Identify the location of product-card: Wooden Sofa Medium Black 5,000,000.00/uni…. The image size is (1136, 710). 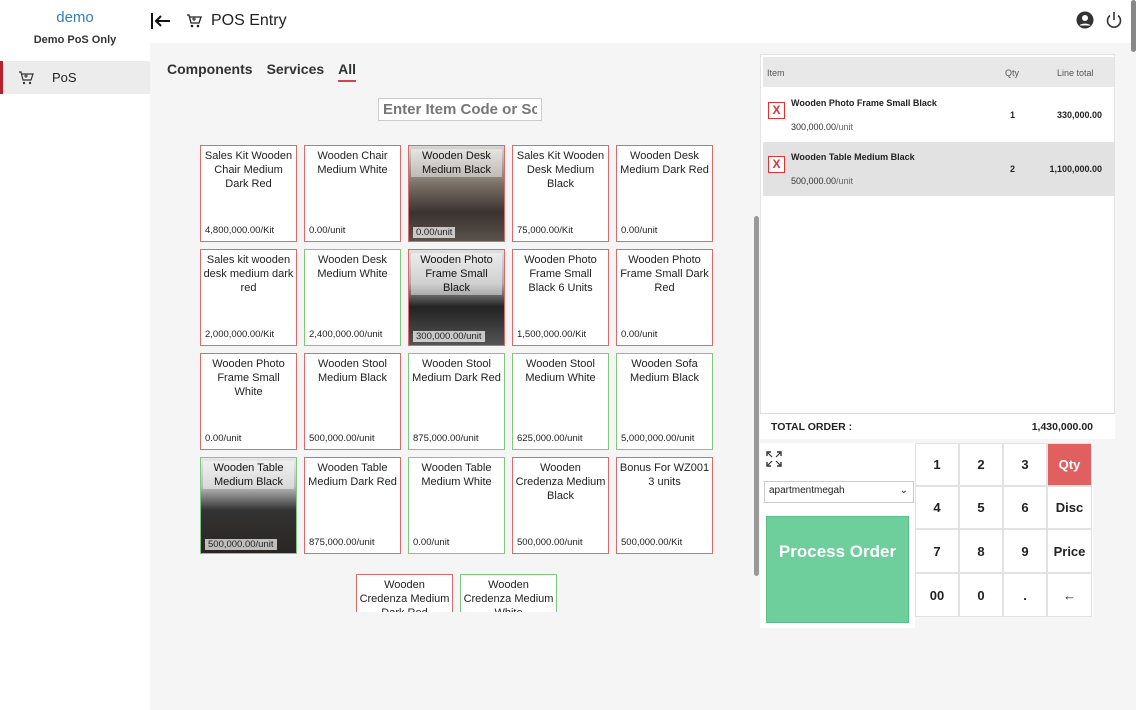
(664, 401).